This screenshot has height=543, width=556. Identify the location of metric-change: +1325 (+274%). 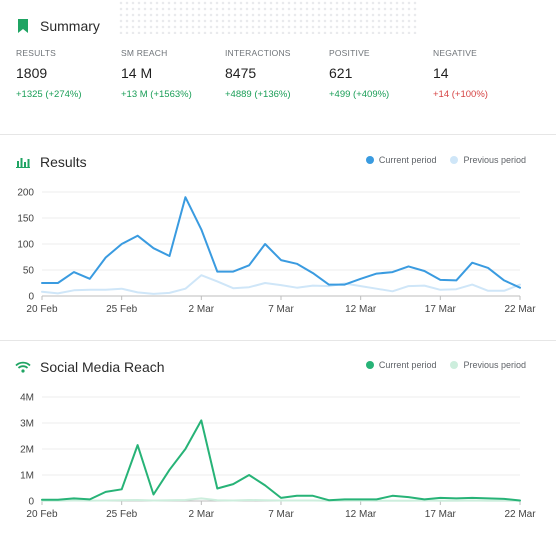
(49, 94).